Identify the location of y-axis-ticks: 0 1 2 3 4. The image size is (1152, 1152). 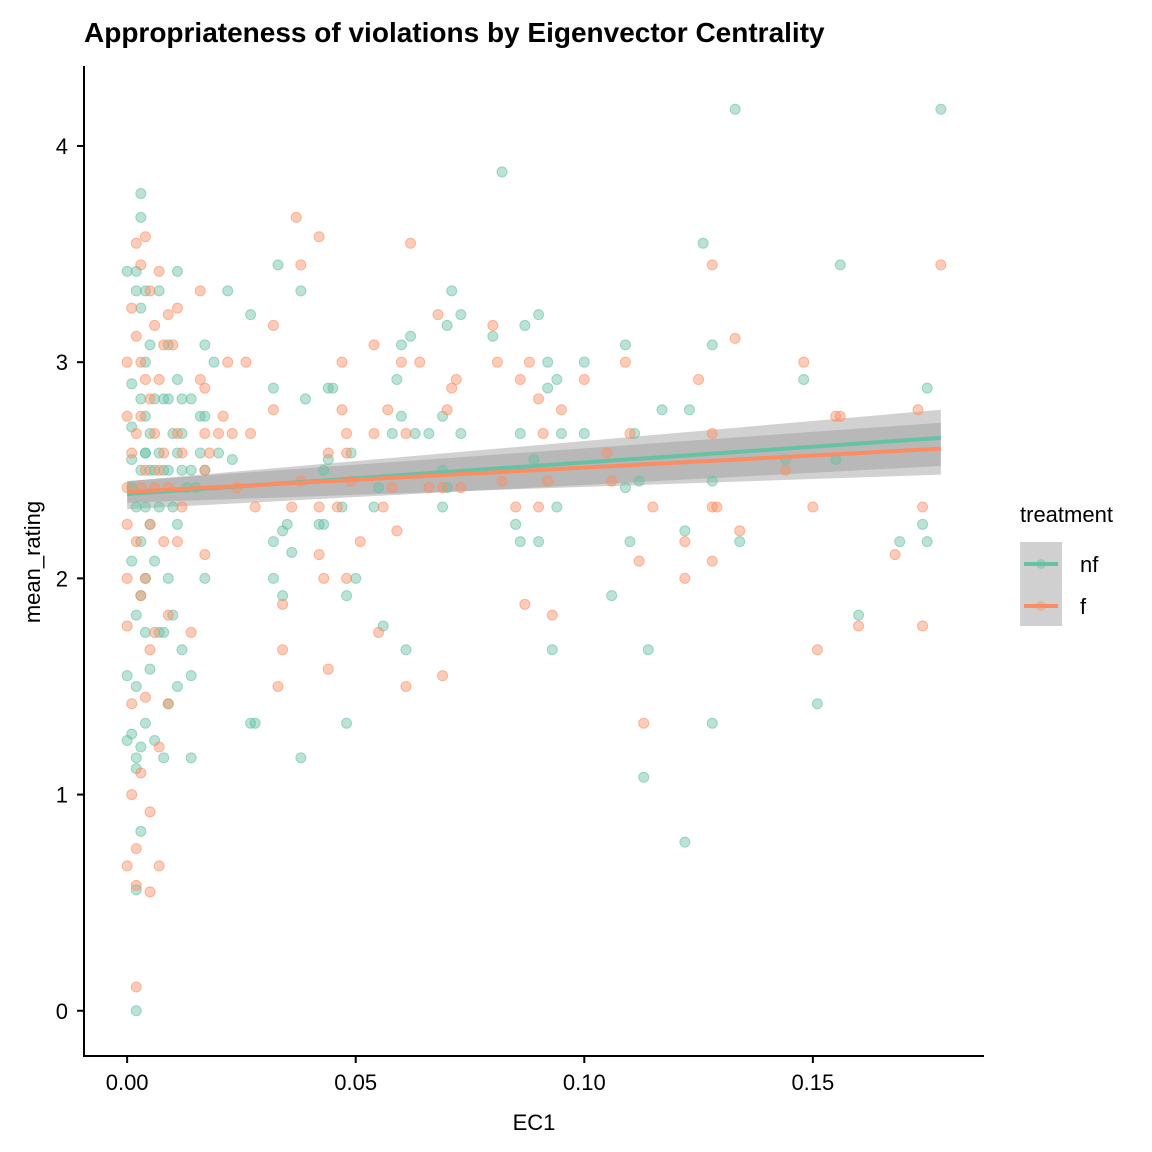
(70, 579).